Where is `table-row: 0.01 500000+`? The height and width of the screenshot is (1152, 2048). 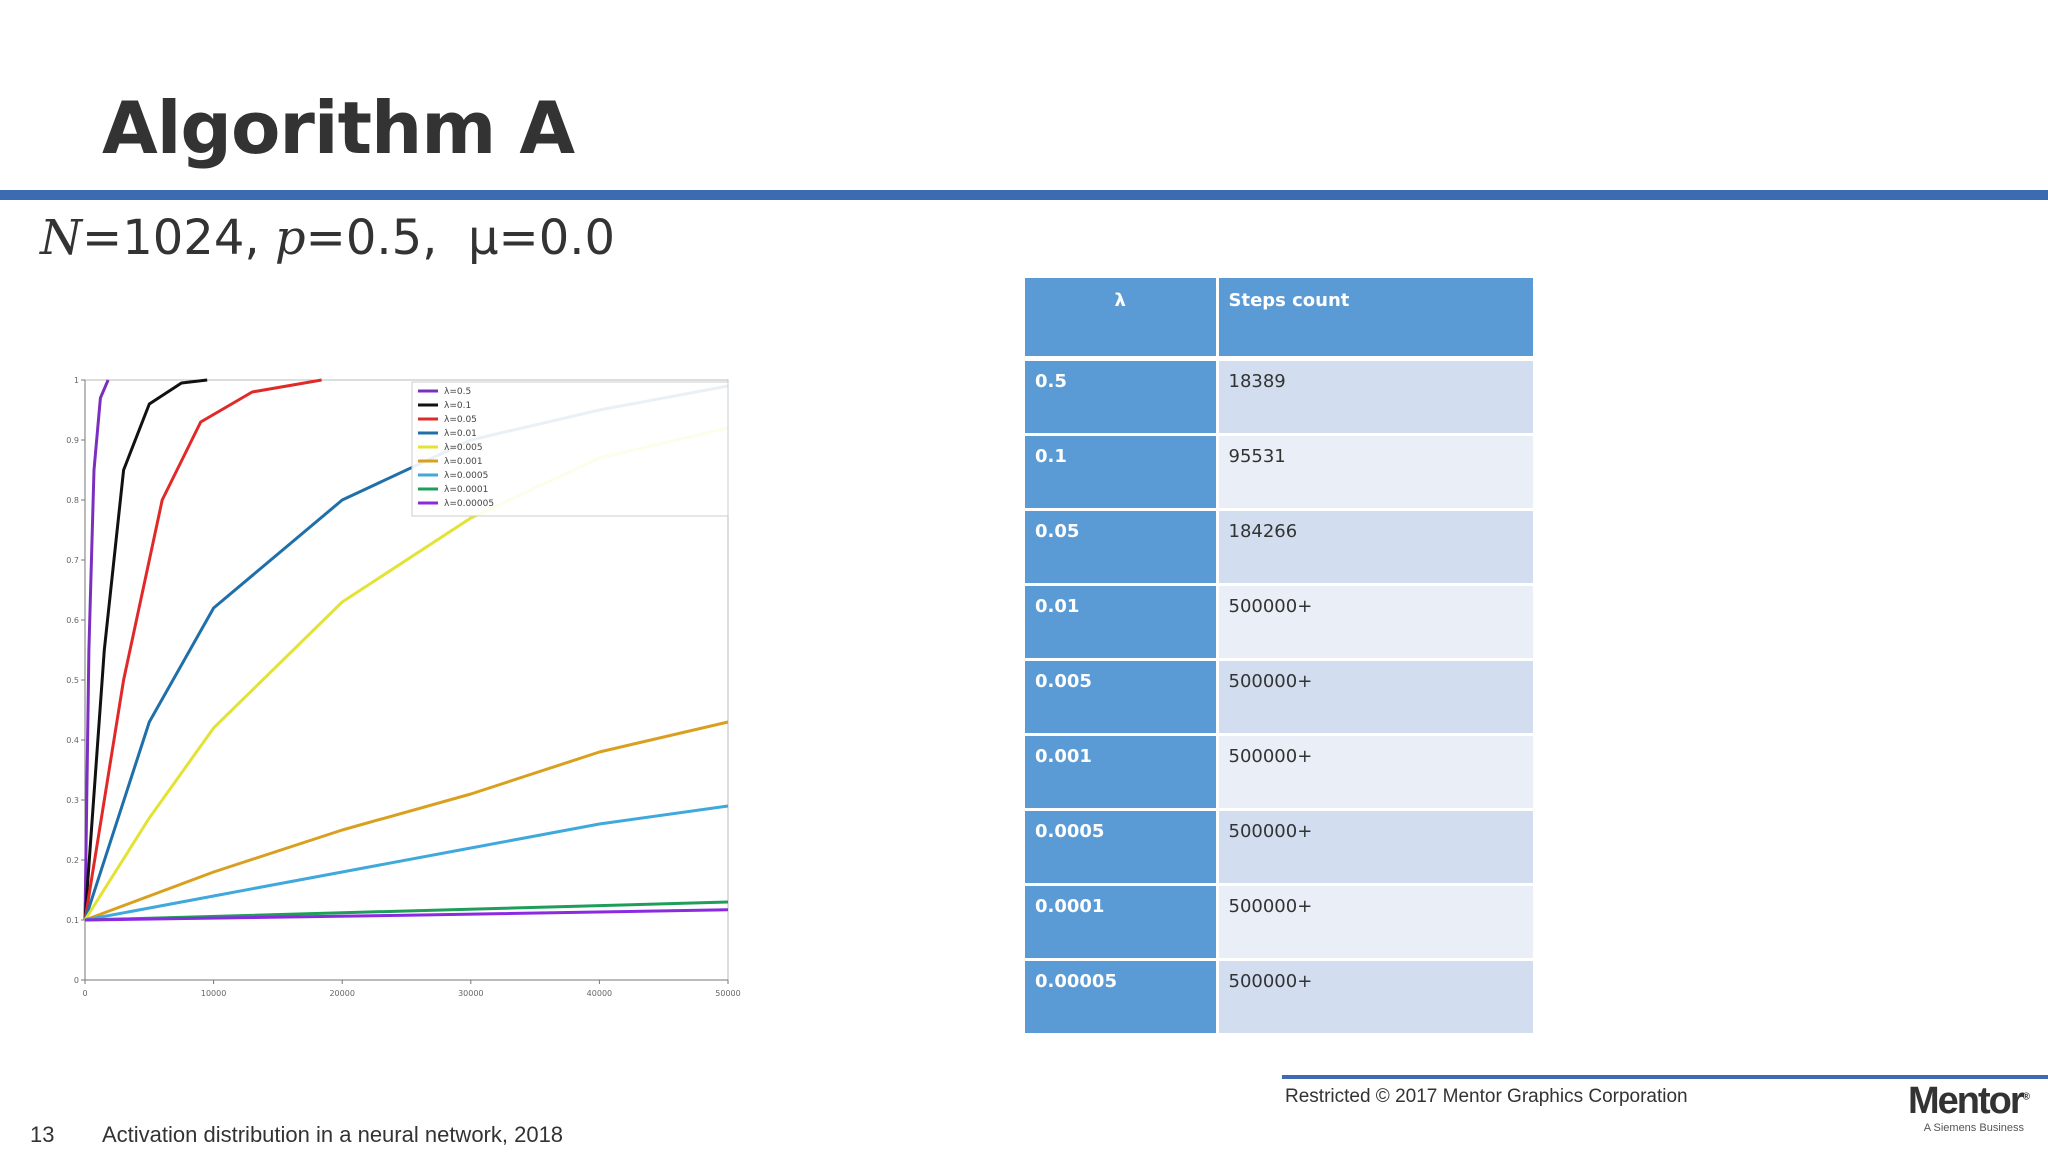
table-row: 0.01 500000+ is located at coordinates (1280, 622).